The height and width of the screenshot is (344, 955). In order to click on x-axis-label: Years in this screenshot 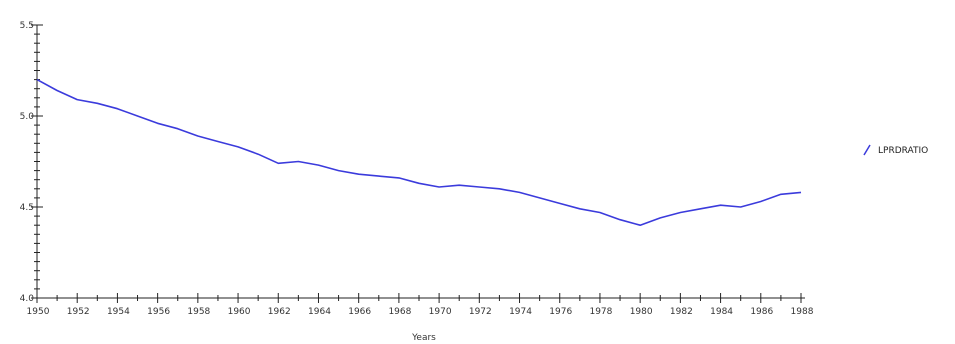, I will do `click(423, 338)`.